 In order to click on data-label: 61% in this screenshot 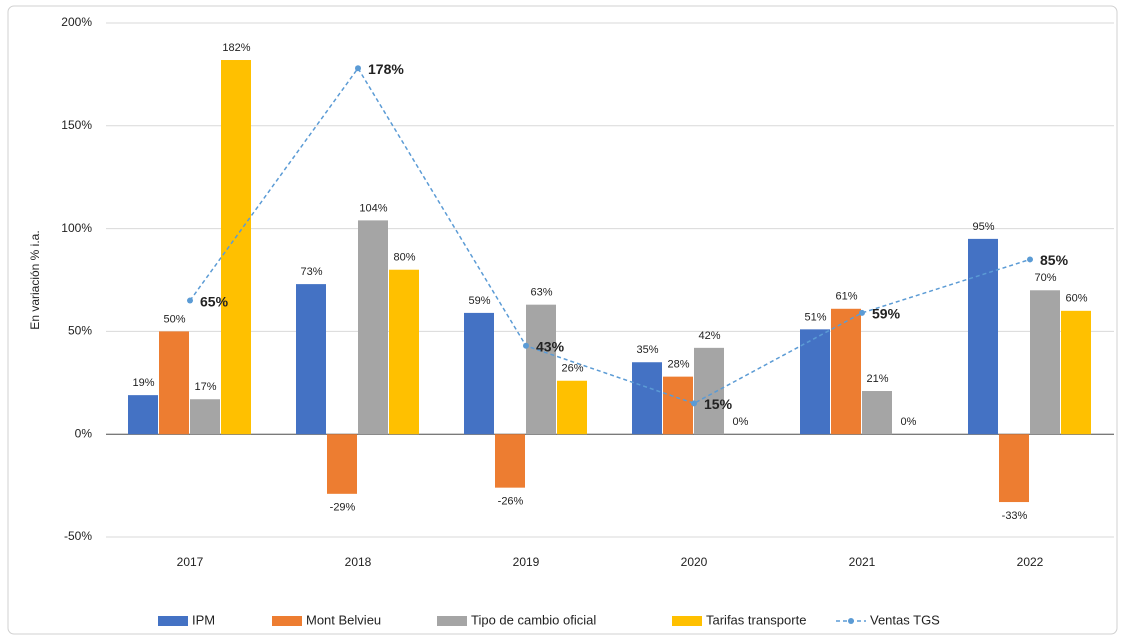, I will do `click(846, 297)`.